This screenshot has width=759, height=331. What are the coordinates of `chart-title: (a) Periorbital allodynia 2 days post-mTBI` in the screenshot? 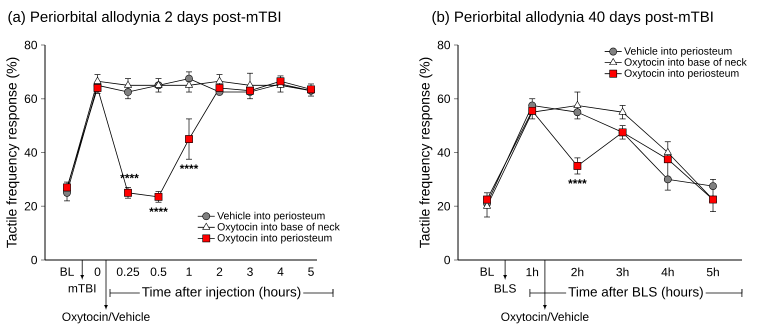 It's located at (144, 18).